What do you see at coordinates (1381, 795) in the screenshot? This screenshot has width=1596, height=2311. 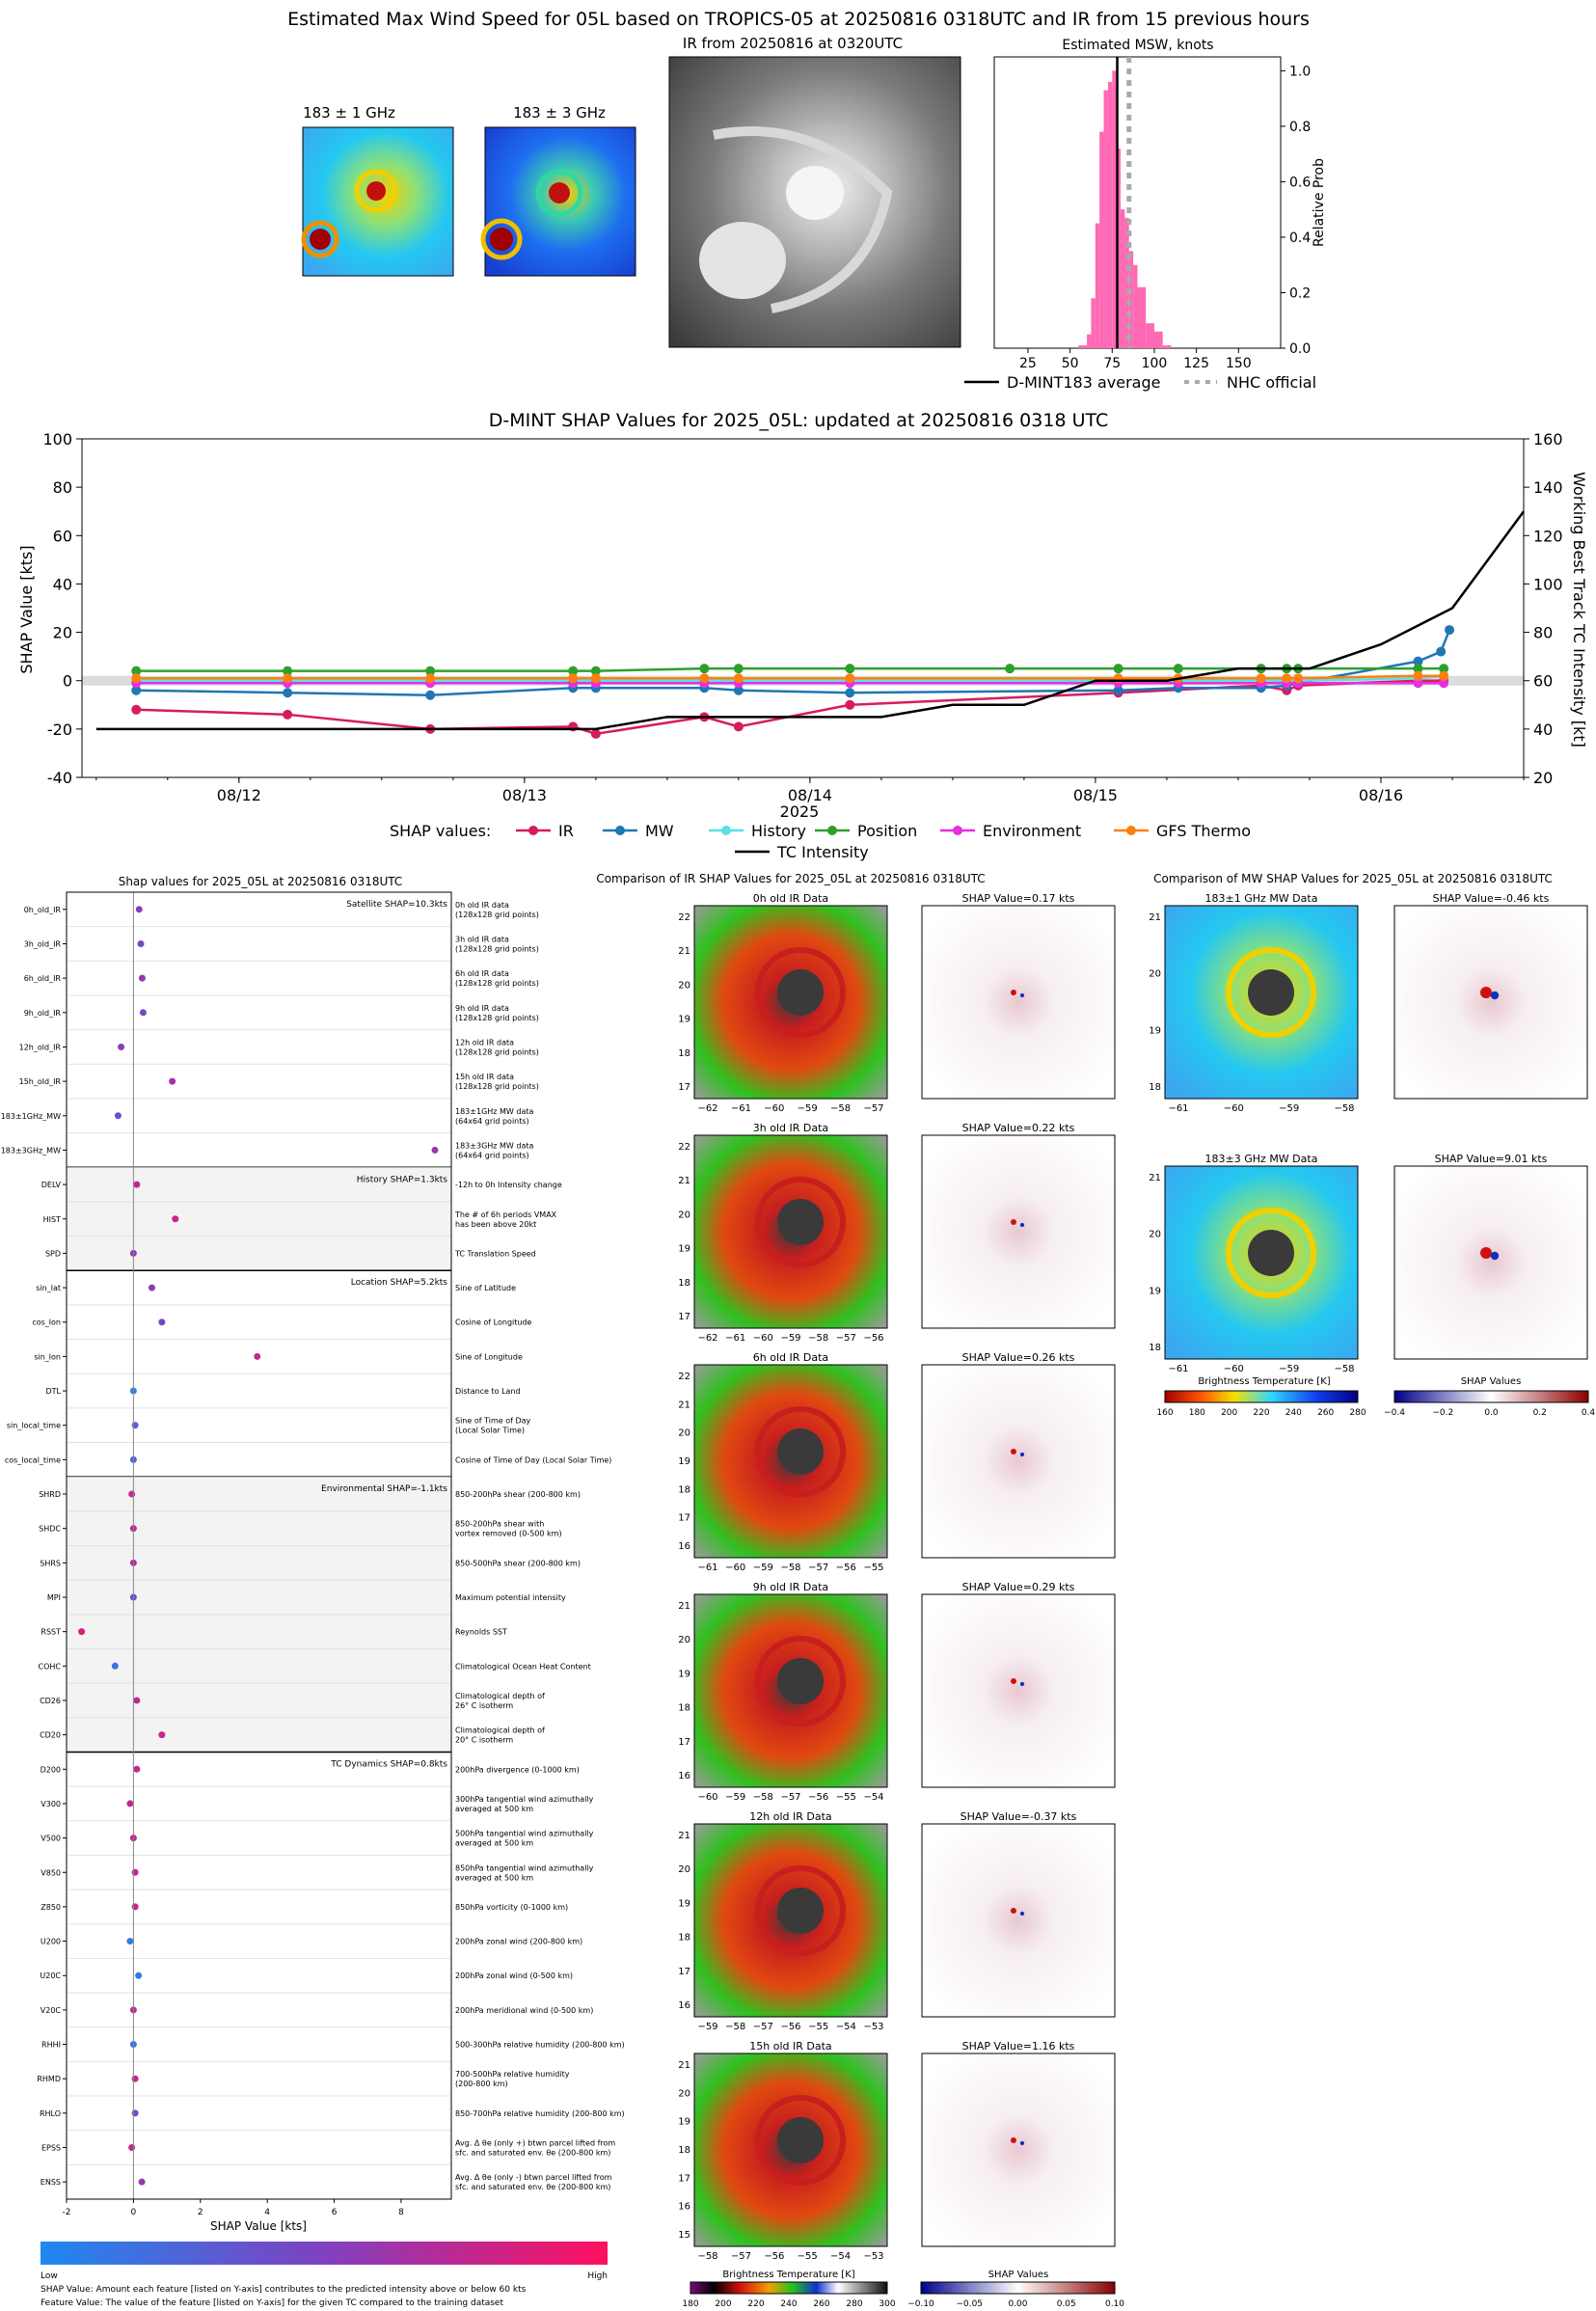 I see `ts-xtick-label: 08/16` at bounding box center [1381, 795].